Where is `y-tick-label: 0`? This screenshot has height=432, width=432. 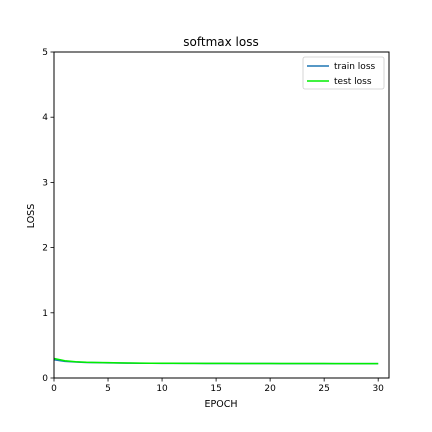
y-tick-label: 0 is located at coordinates (45, 379).